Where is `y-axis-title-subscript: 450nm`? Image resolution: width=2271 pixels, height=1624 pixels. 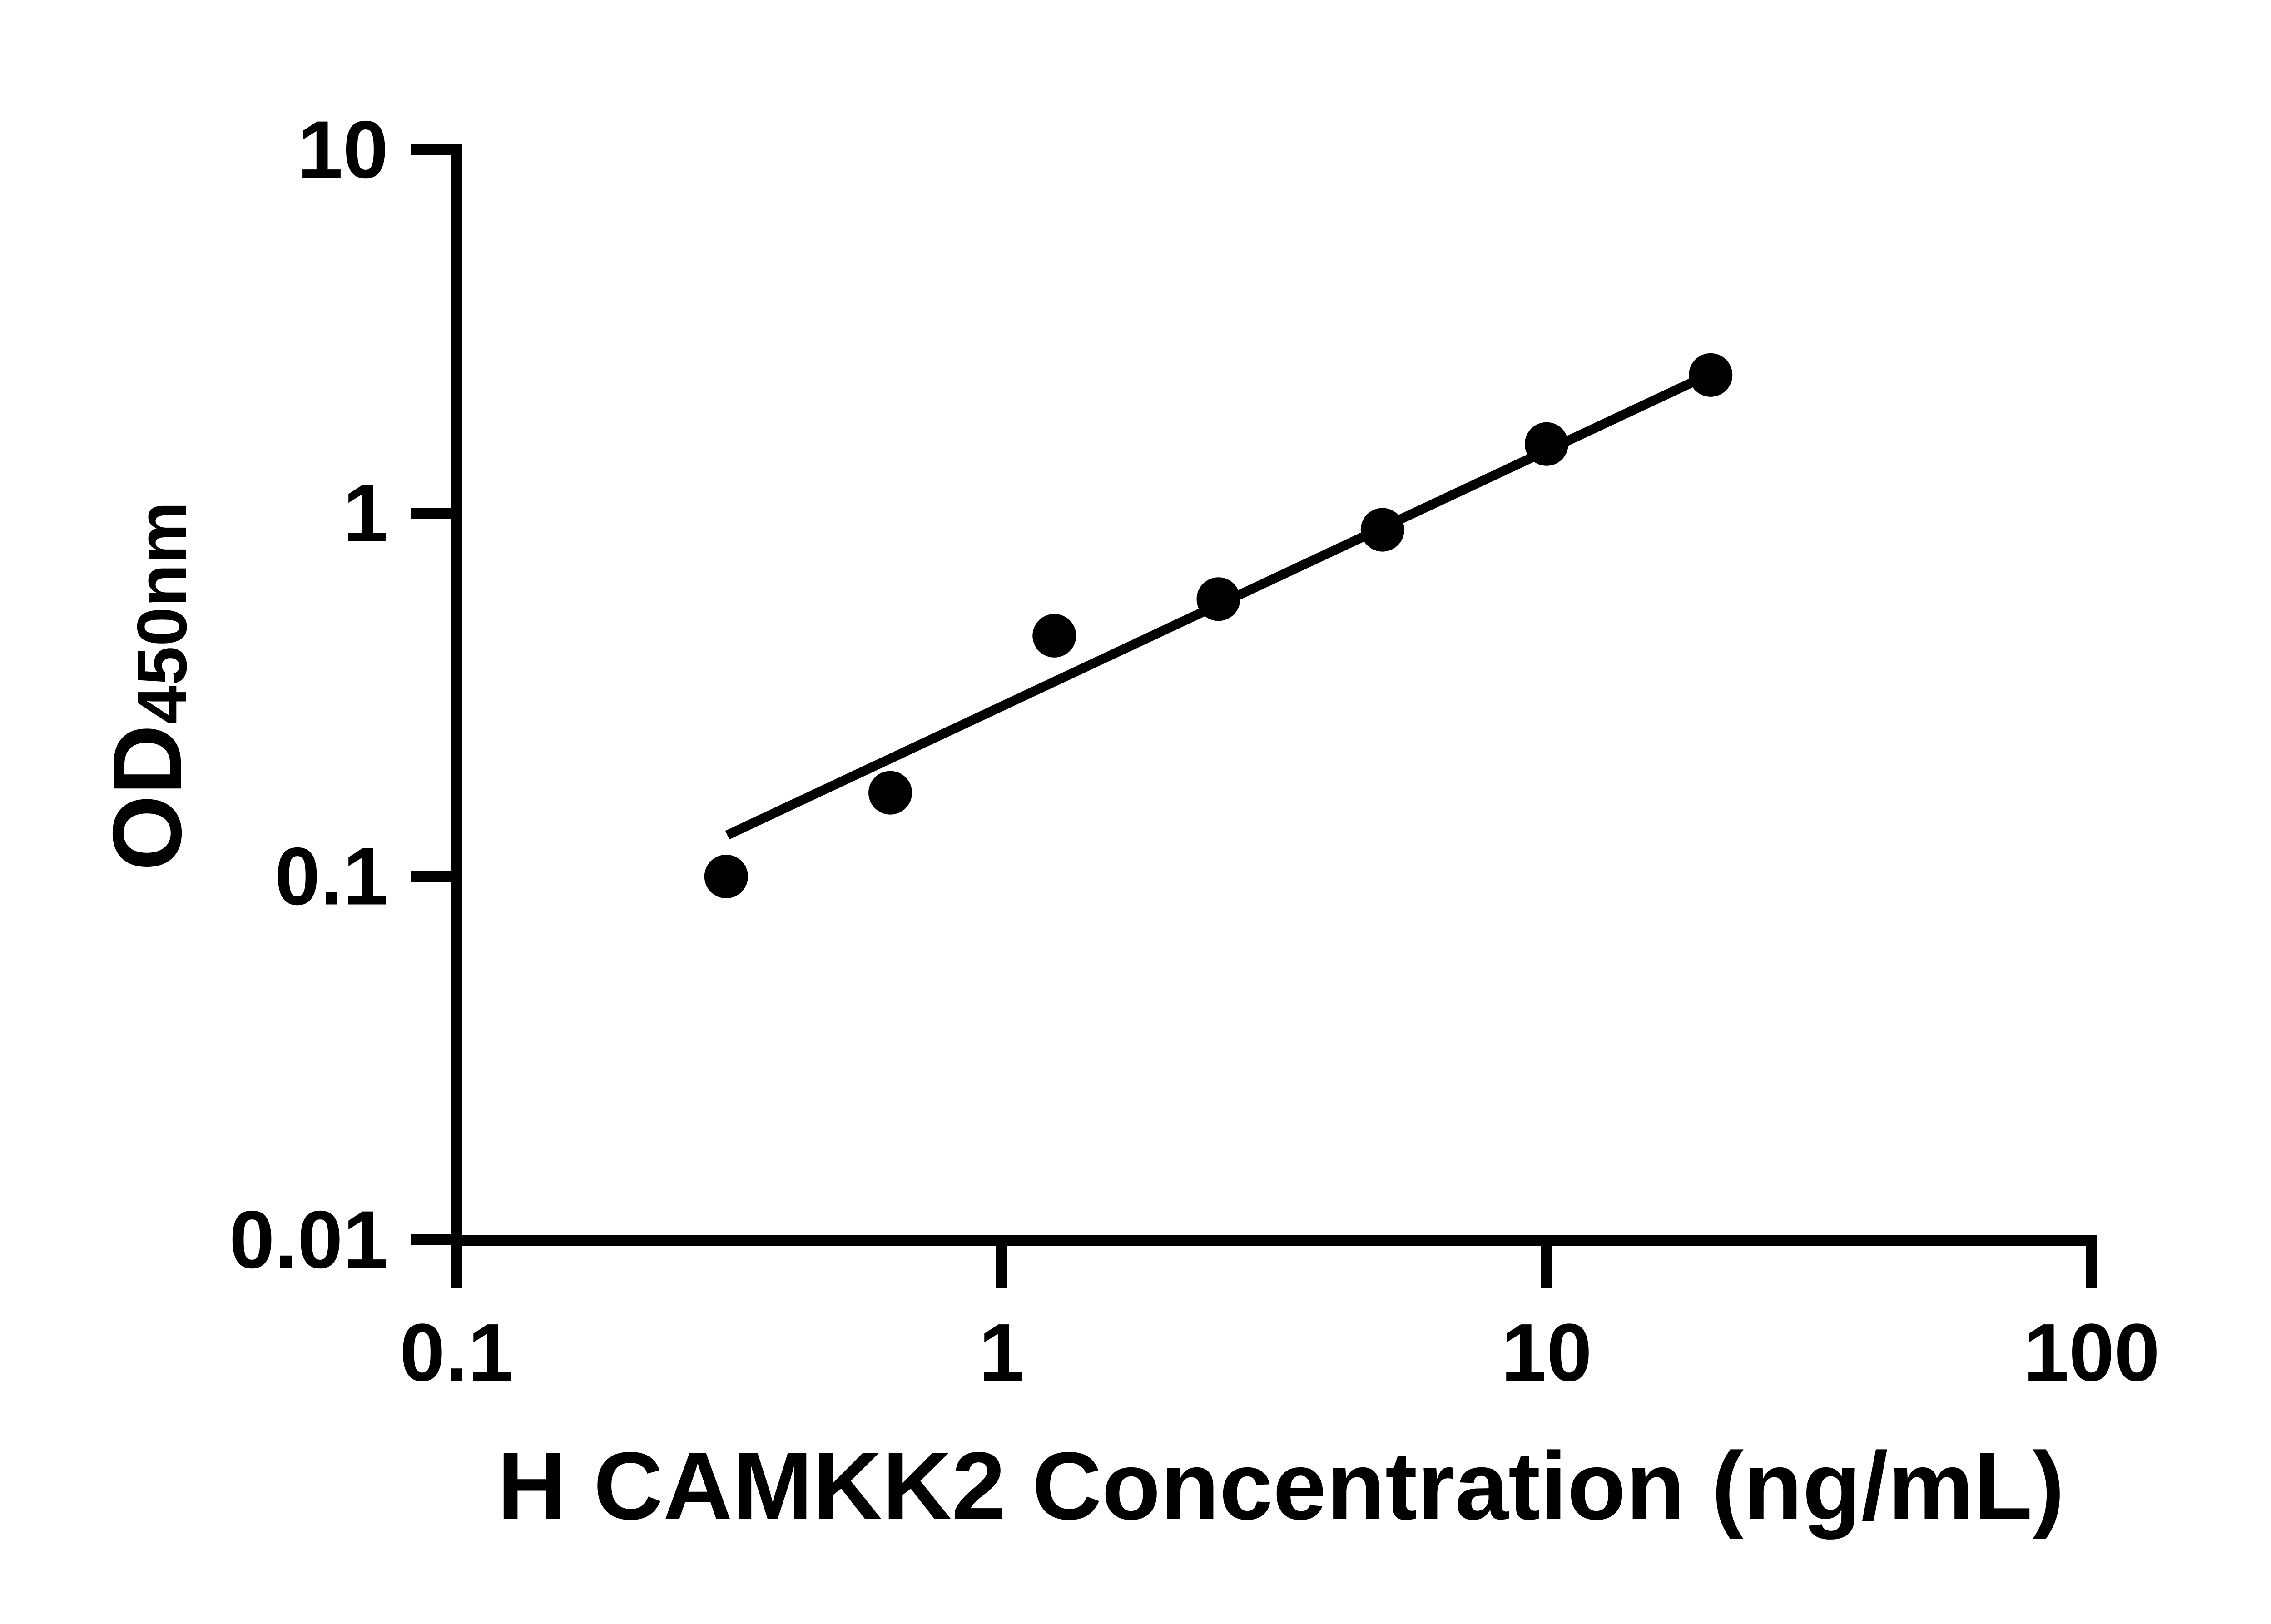
y-axis-title-subscript: 450nm is located at coordinates (162, 612).